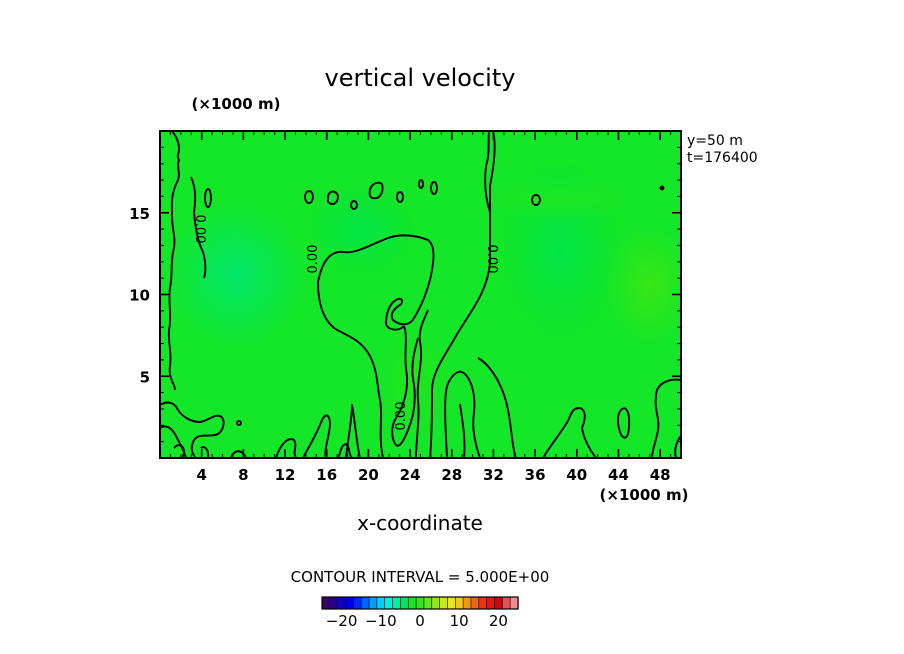 Image resolution: width=904 pixels, height=654 pixels. What do you see at coordinates (433, 475) in the screenshot?
I see `x-tick-labels: 4 8 12 16 20 24 28 32 36 40 44 48` at bounding box center [433, 475].